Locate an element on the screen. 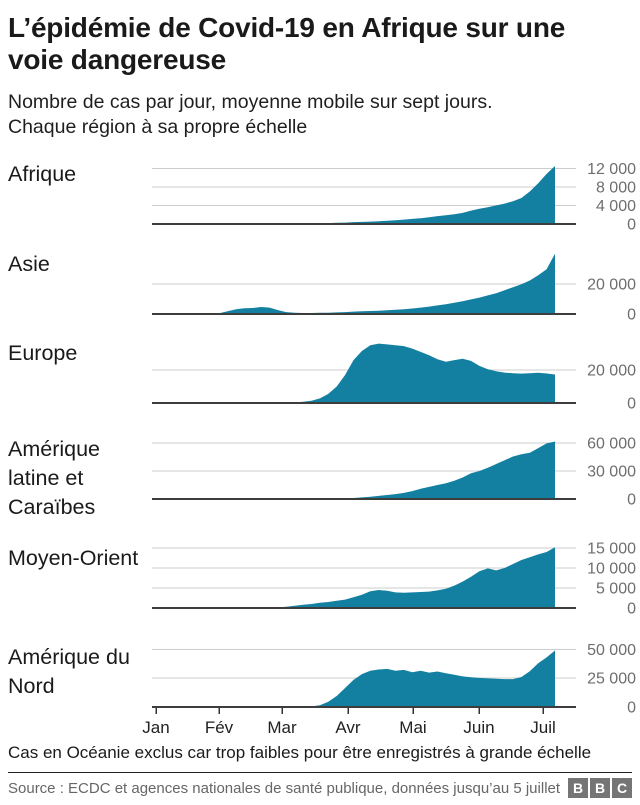 The height and width of the screenshot is (805, 640). amerique-latine-et-caraibes-area-chart: 60 000 30 000 0 is located at coordinates (394, 471).